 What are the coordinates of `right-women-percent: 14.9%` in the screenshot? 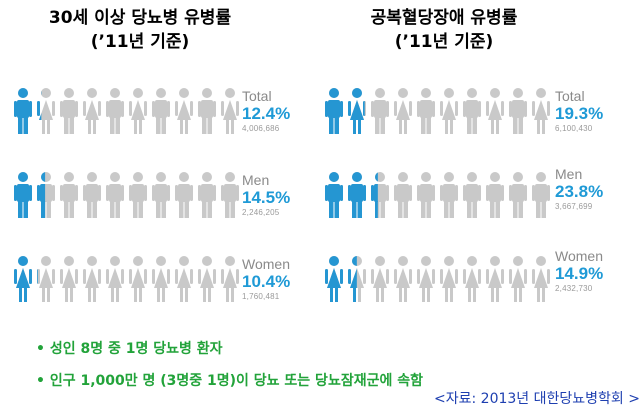 It's located at (579, 273).